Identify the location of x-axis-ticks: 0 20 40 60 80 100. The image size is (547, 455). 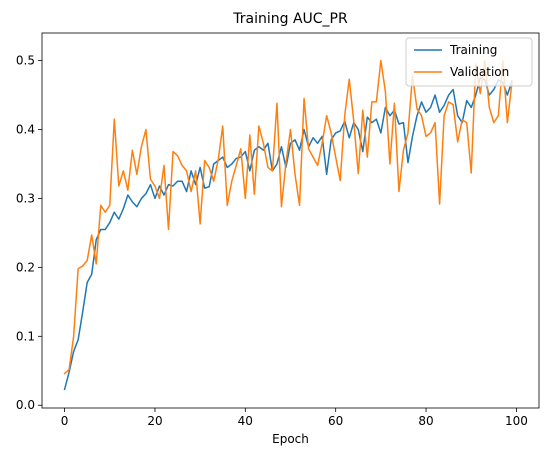
(294, 418).